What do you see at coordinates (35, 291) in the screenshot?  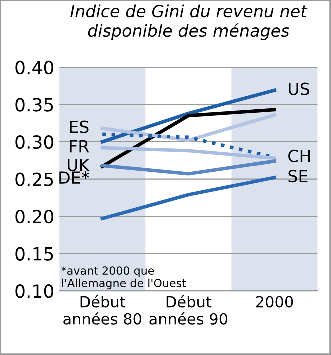 I see `y-tick-label: 0.10` at bounding box center [35, 291].